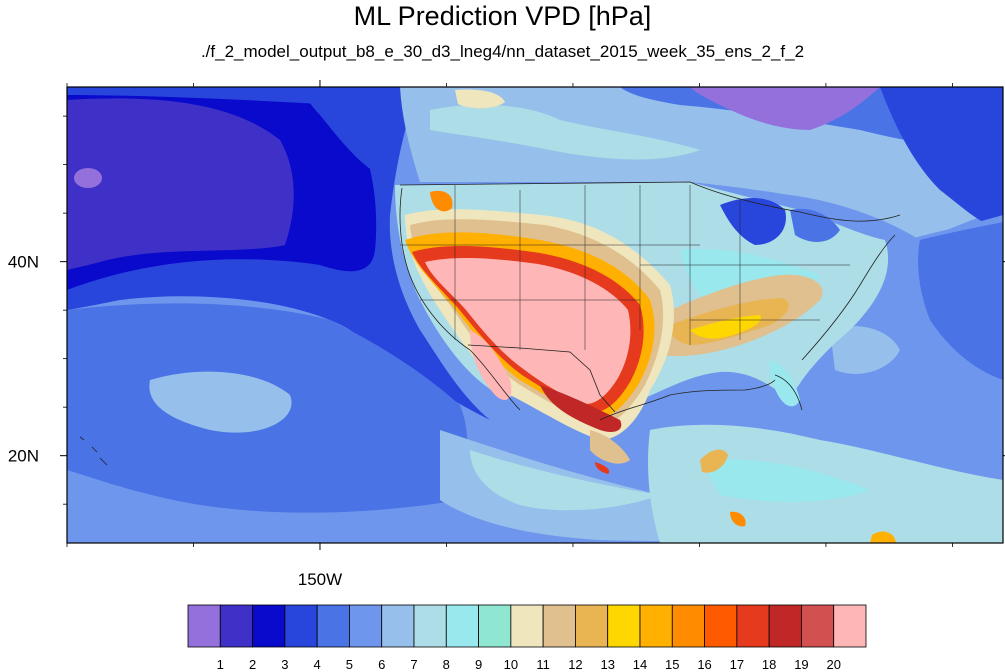 Image resolution: width=1005 pixels, height=672 pixels. Describe the element at coordinates (640, 664) in the screenshot. I see `colorbar-label: 14` at that location.